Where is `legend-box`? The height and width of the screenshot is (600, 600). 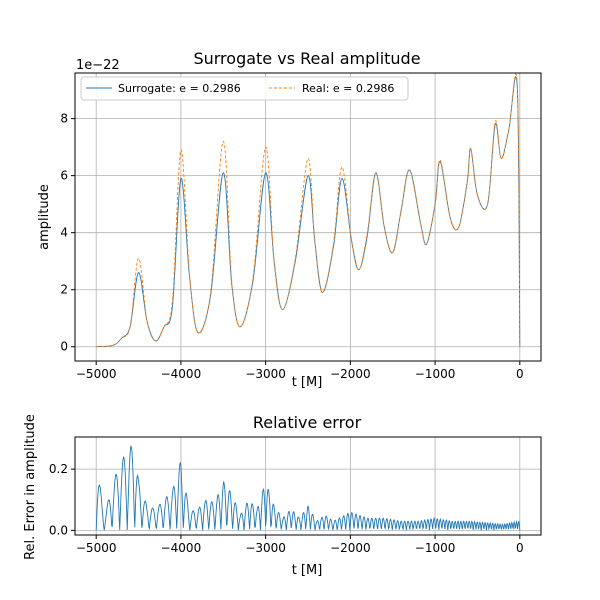
legend-box is located at coordinates (244, 88).